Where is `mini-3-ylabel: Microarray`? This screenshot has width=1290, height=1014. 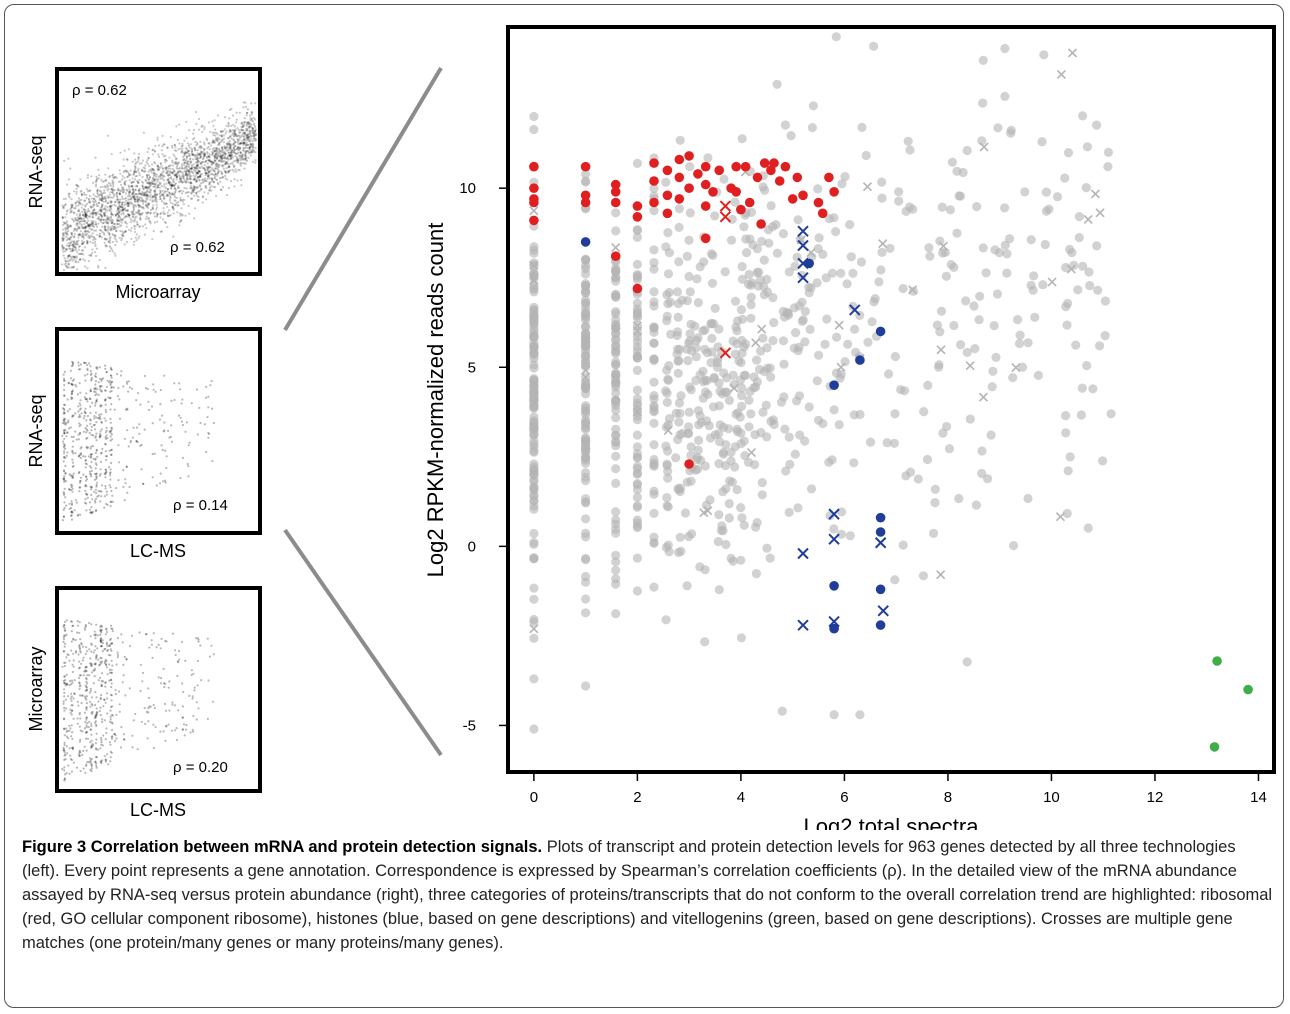
mini-3-ylabel: Microarray is located at coordinates (36, 688).